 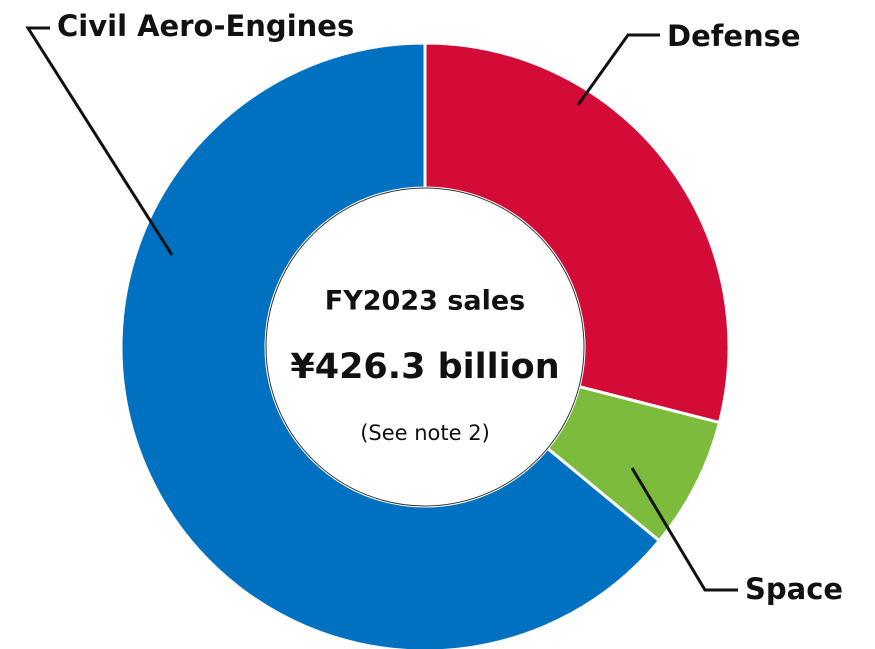 I want to click on slice-label: Civil Aero-Engines, so click(x=205, y=26).